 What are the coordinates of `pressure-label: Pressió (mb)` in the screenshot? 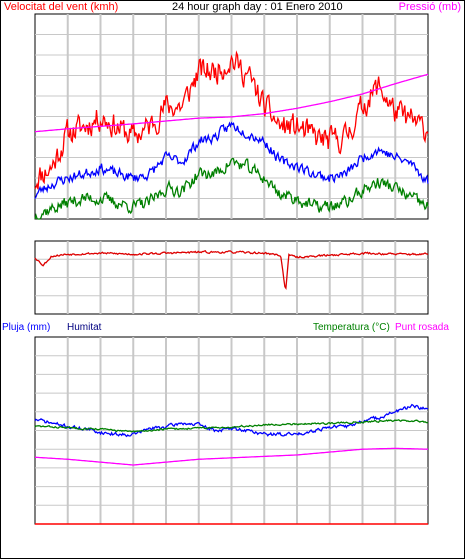 It's located at (430, 7).